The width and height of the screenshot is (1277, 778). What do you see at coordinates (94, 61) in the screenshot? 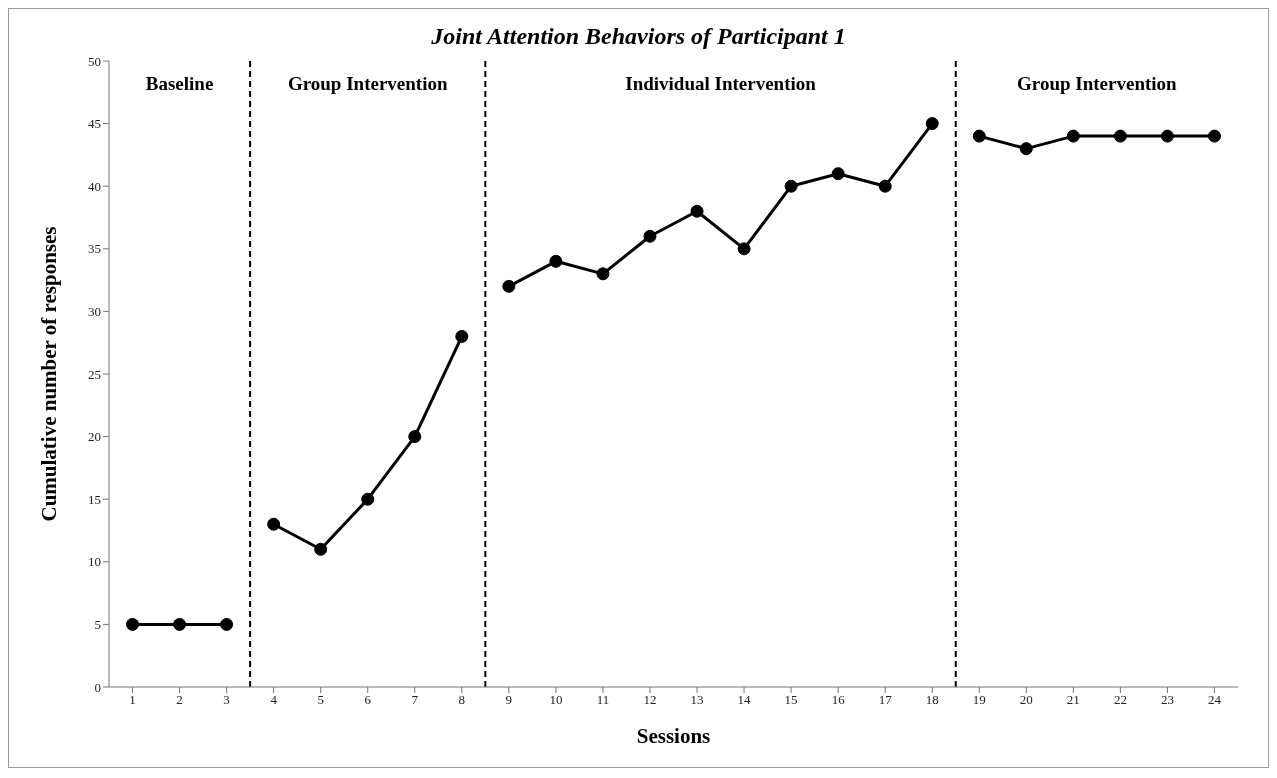
I see `y-tick-label: 50` at bounding box center [94, 61].